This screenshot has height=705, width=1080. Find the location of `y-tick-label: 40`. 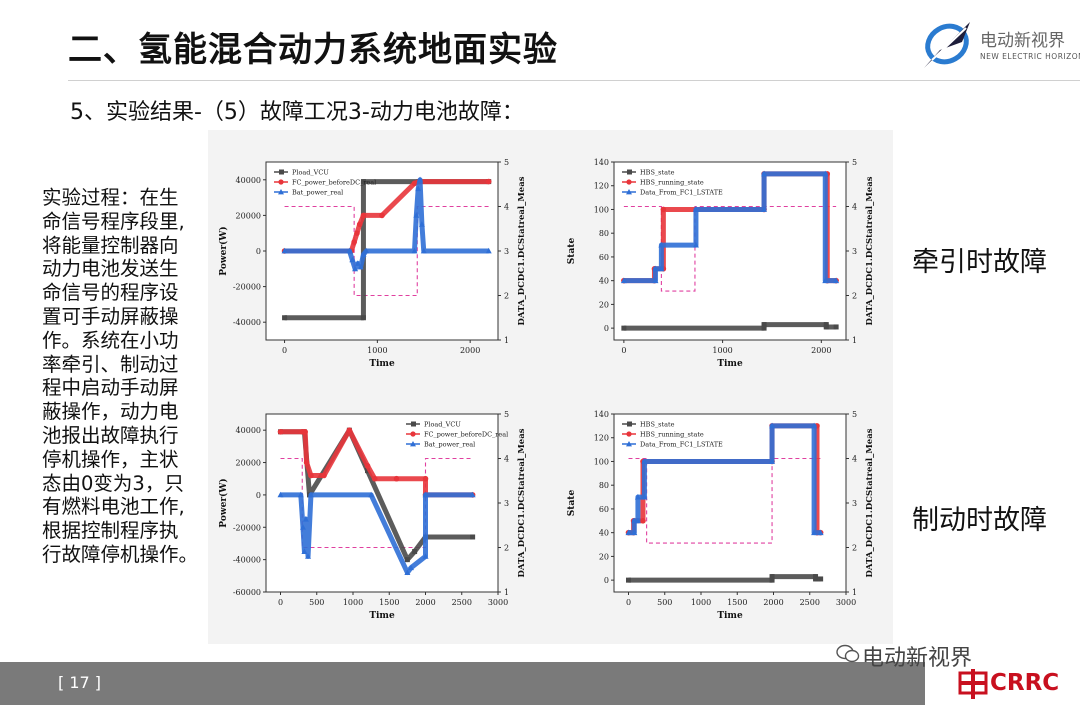

y-tick-label: 40 is located at coordinates (604, 281).